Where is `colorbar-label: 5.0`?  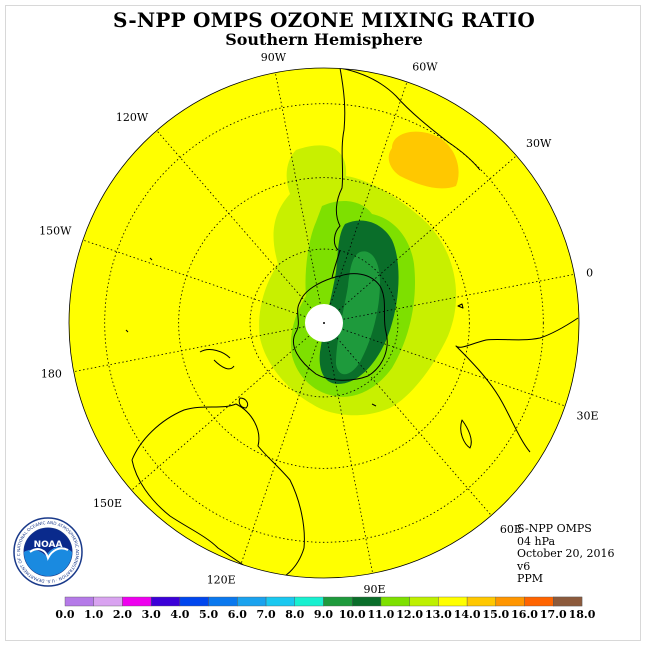
colorbar-label: 5.0 is located at coordinates (208, 614).